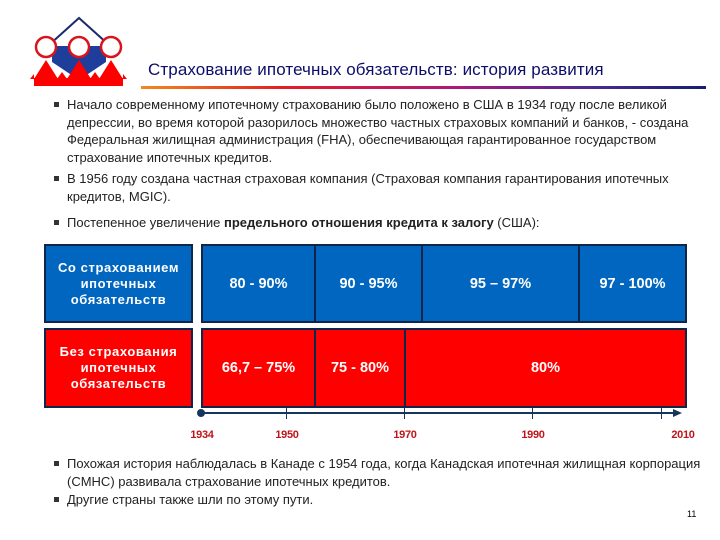 This screenshot has height=540, width=720. Describe the element at coordinates (438, 413) in the screenshot. I see `timeline-axis` at that location.